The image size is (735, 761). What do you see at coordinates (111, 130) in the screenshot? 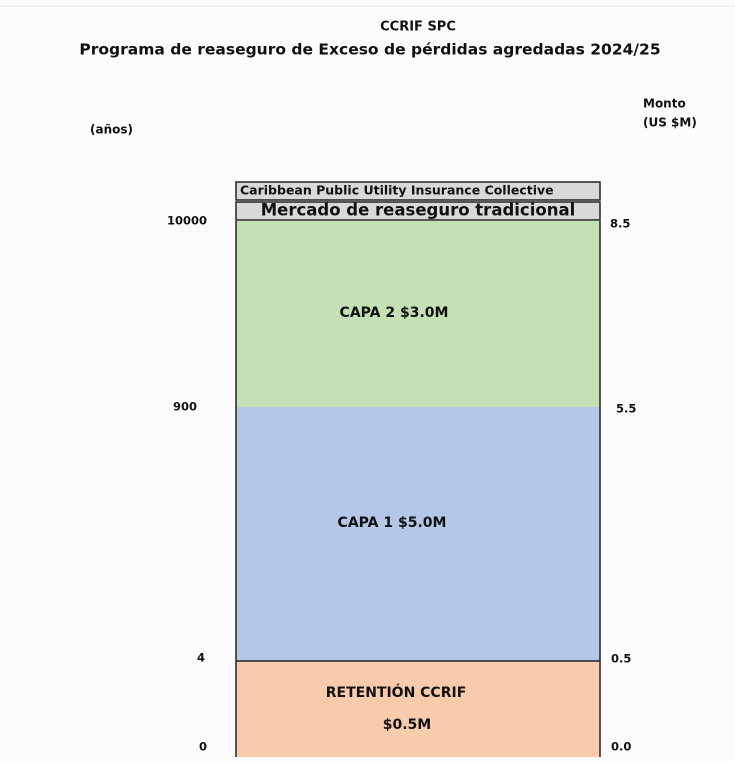
I see `left-axis-label: (años)` at bounding box center [111, 130].